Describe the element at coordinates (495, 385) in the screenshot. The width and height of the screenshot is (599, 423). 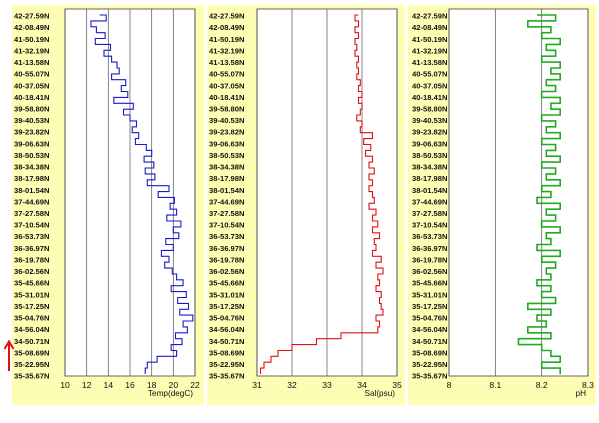
I see `x-tick-label: 8.1` at that location.